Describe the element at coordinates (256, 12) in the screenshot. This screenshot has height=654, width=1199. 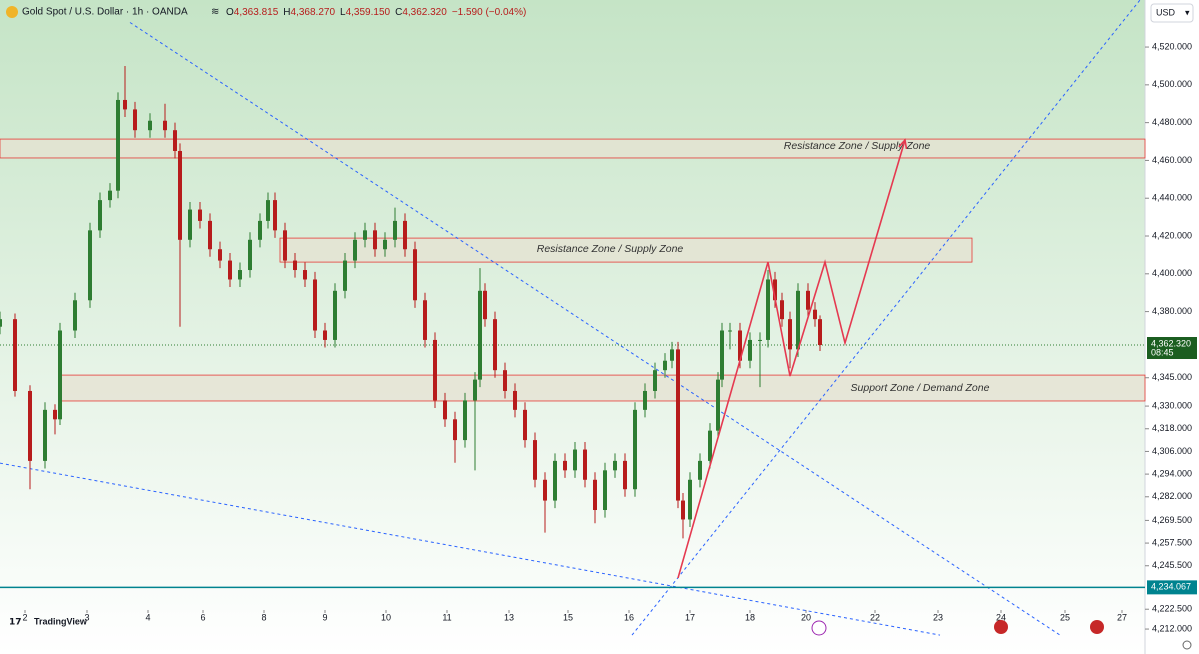
I see `ohlc-value: 4,363.815` at that location.